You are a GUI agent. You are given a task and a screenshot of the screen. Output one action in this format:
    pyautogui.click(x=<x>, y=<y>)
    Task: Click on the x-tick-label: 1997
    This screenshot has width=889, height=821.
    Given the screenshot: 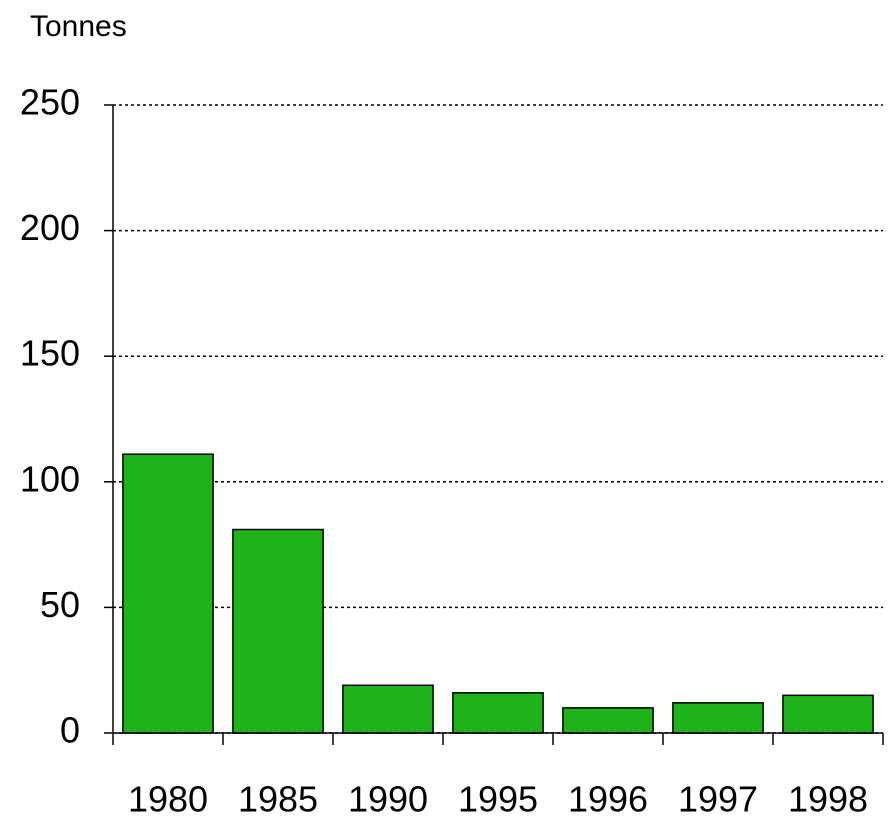 What is the action you would take?
    pyautogui.click(x=718, y=799)
    